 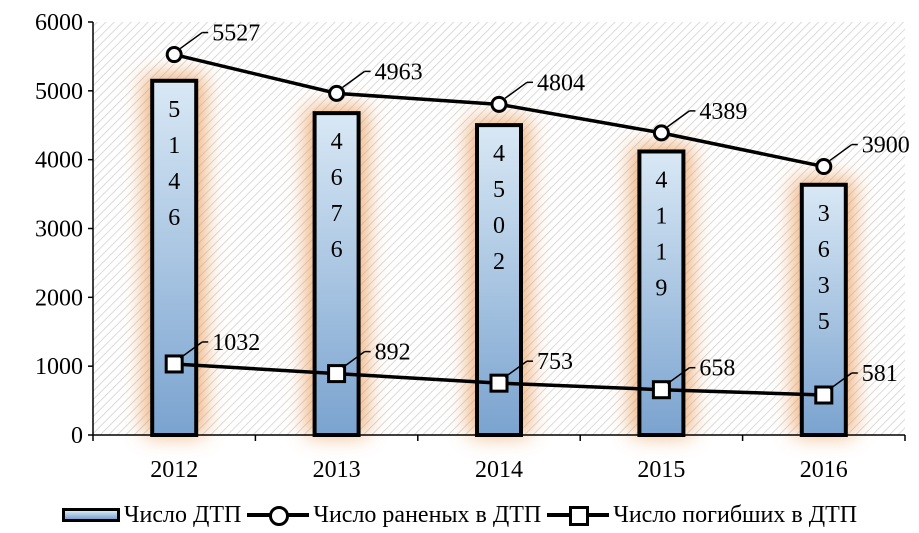 I want to click on legend-item-killed: Число погибших в ДТП, so click(x=702, y=515).